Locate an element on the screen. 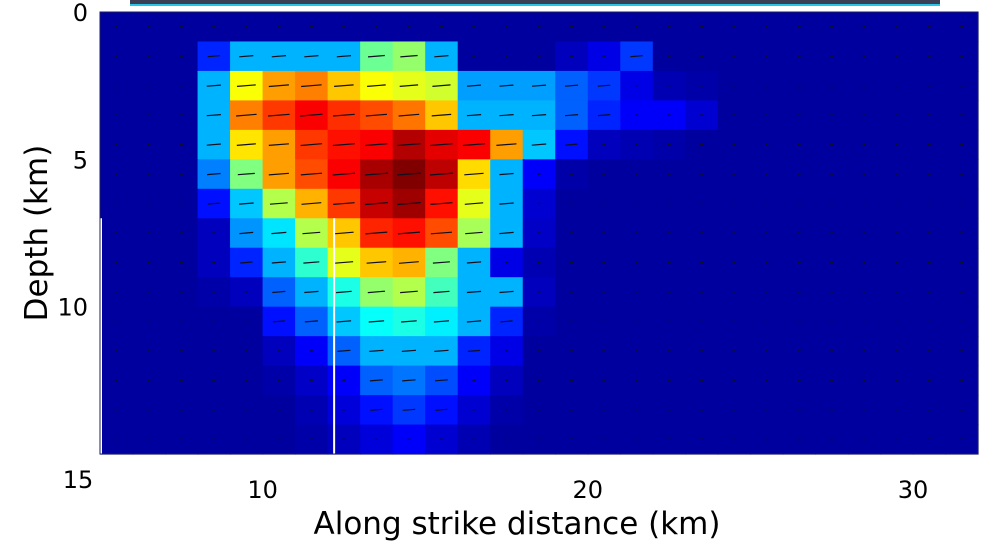 The height and width of the screenshot is (547, 986). y-tick-labels: 0 5 10 is located at coordinates (72, 161).